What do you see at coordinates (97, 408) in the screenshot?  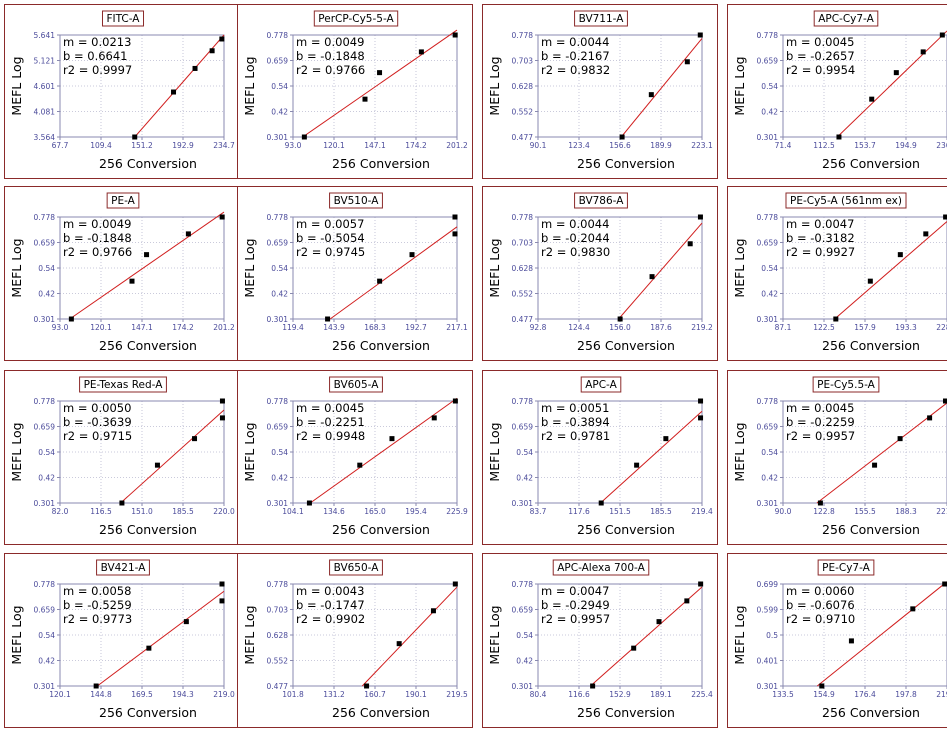 I see `fit-stat: m = 0.0050` at bounding box center [97, 408].